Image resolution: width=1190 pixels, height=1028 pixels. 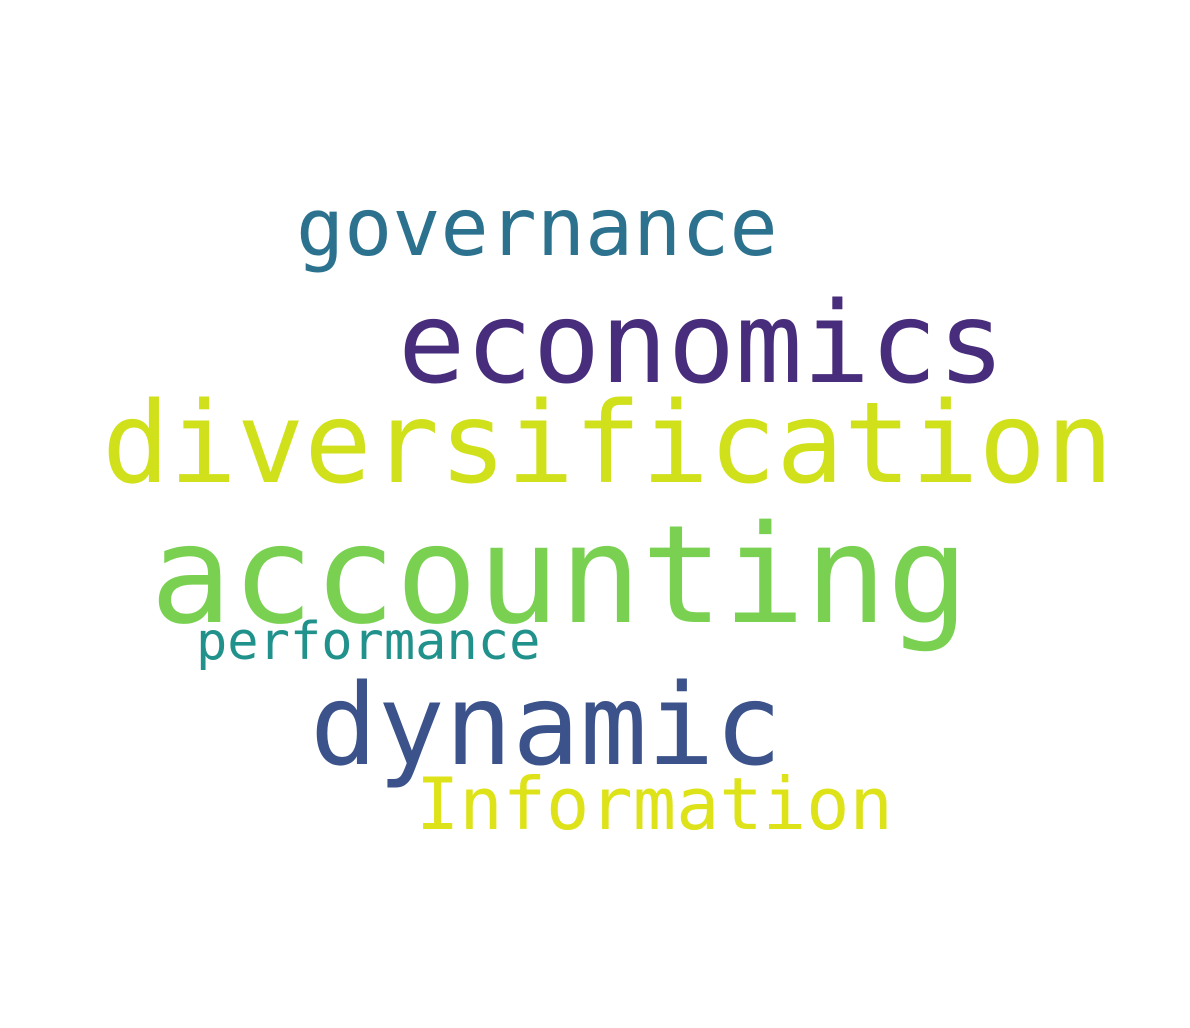 I want to click on word-economics: economics, so click(x=701, y=344).